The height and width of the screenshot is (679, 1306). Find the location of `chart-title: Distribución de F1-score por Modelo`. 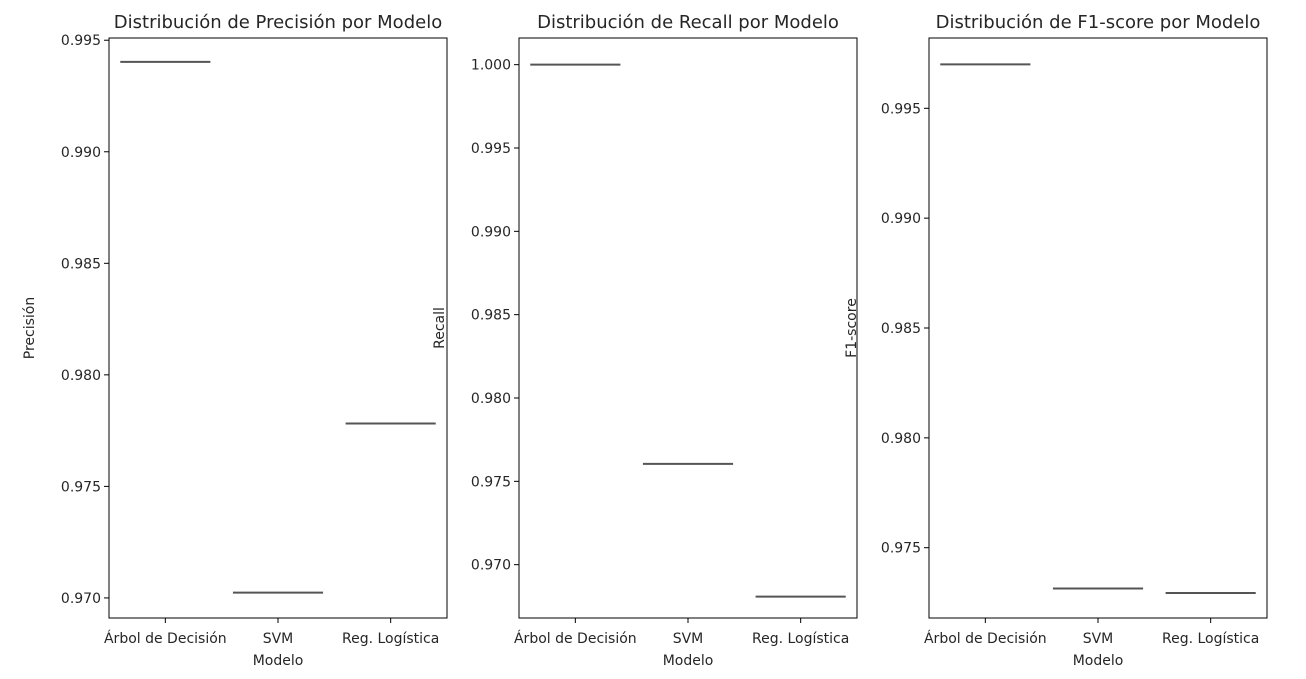

chart-title: Distribución de F1-score por Modelo is located at coordinates (1098, 22).